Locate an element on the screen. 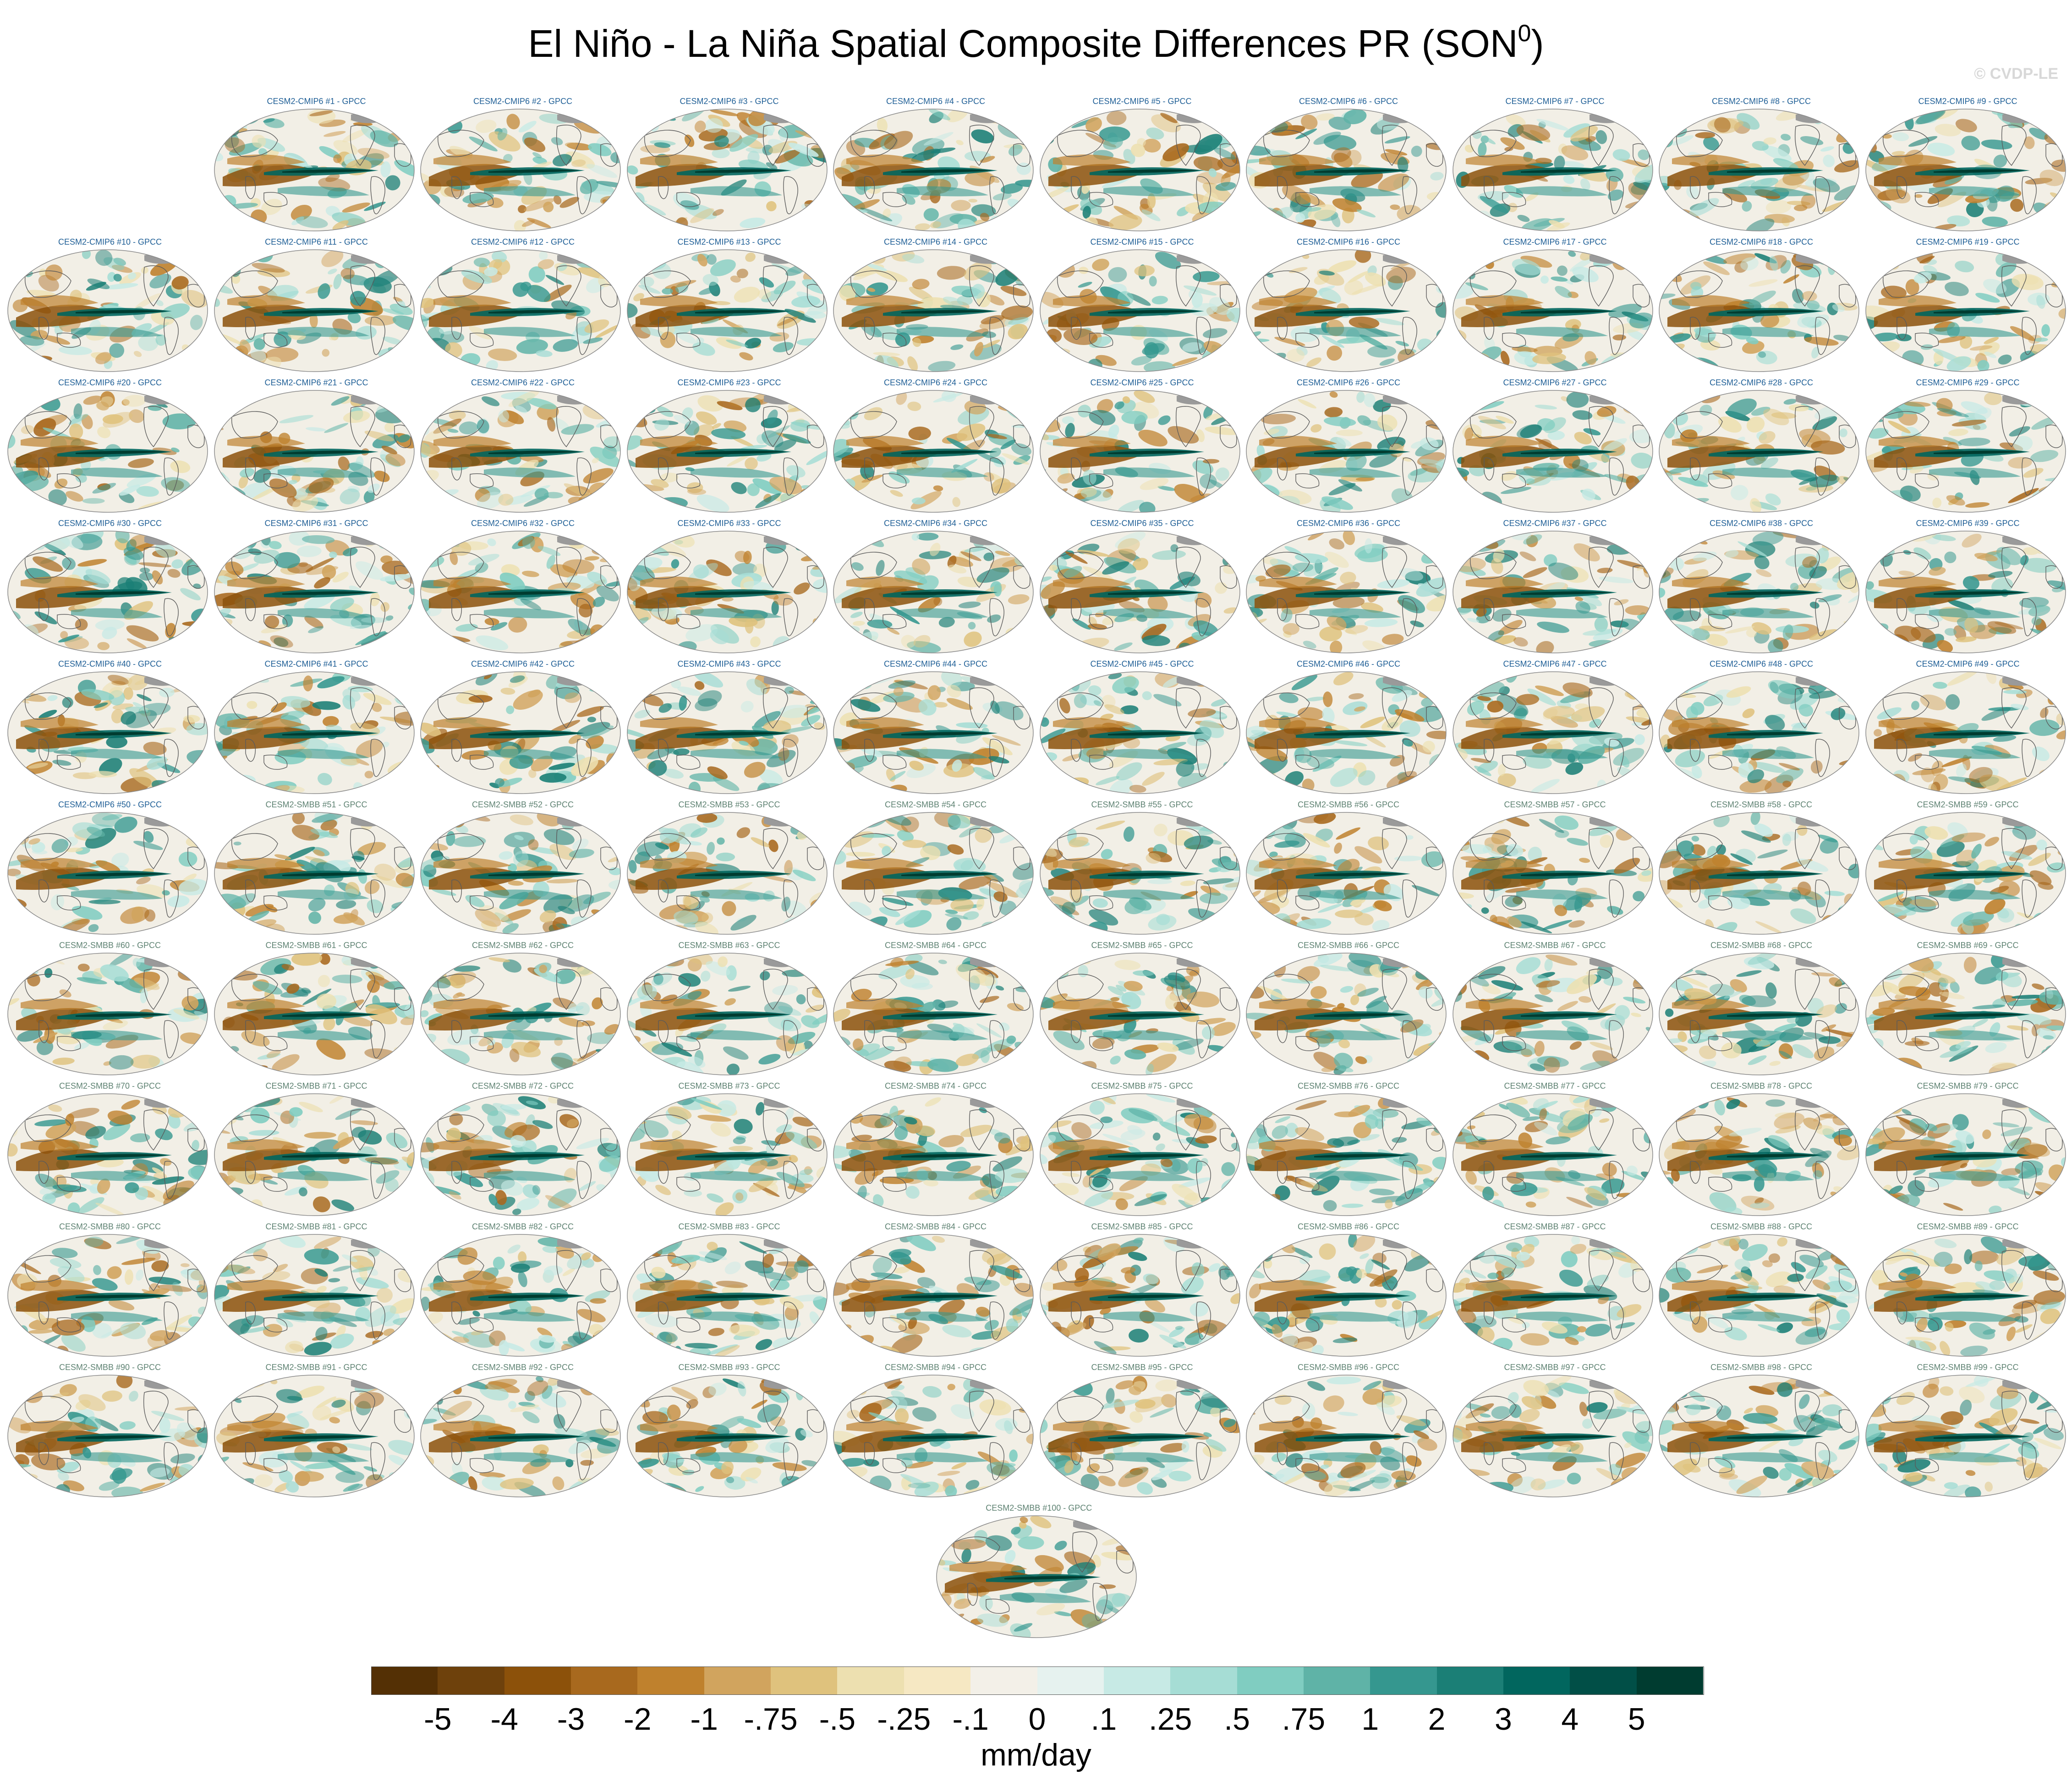  panel-title: CESM2-CMIP6 #42 - GPCC is located at coordinates (523, 664).